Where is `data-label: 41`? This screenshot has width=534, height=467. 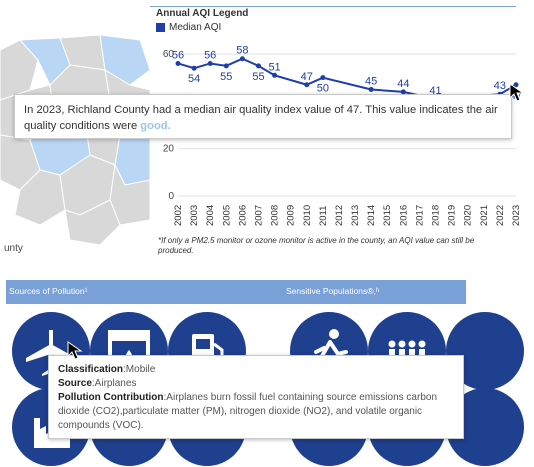
data-label: 41 is located at coordinates (435, 91).